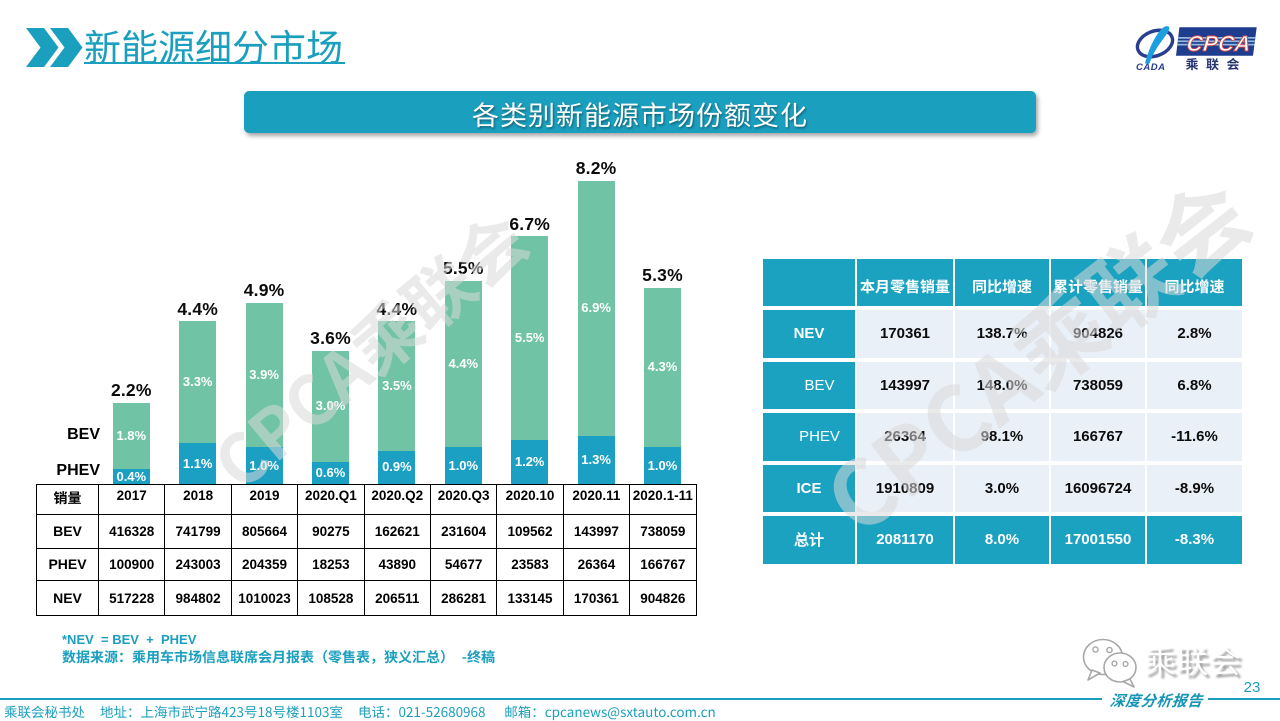 This screenshot has height=721, width=1280. I want to click on svg-text: 乘联会, so click(1217, 63).